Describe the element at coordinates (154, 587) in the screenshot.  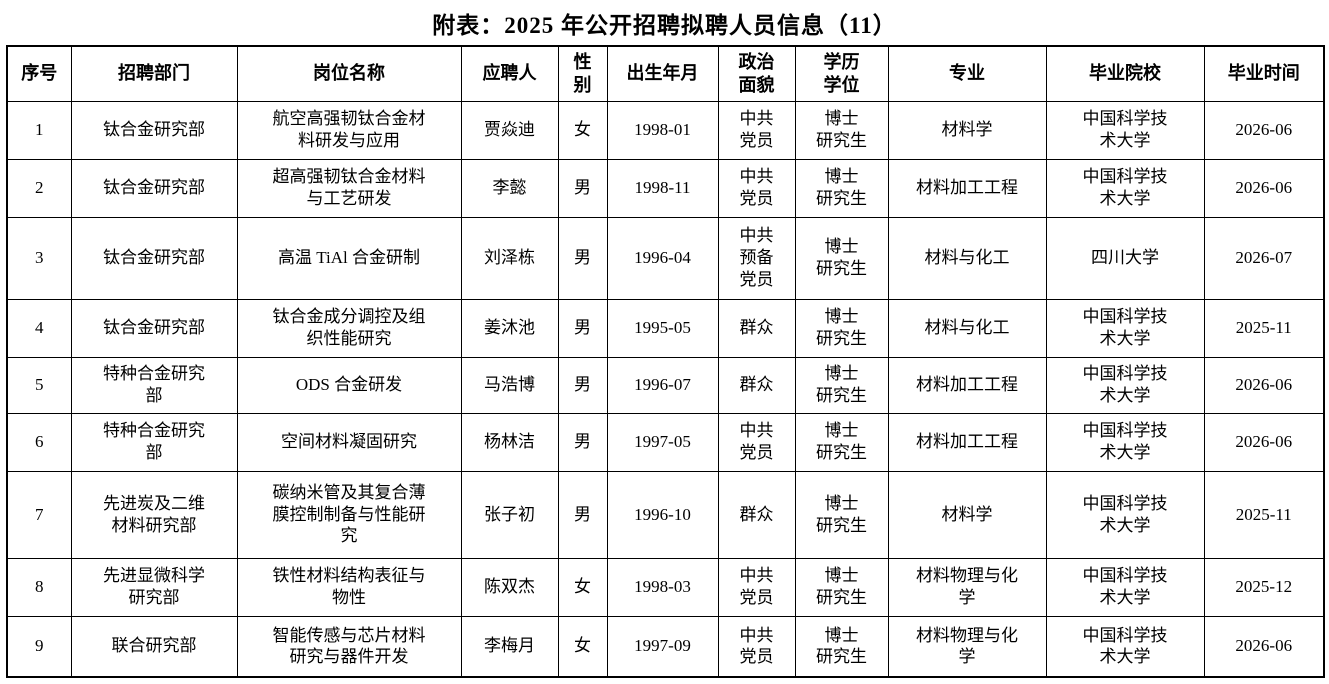
I see `cell-department: 先进显微科学 研究部` at that location.